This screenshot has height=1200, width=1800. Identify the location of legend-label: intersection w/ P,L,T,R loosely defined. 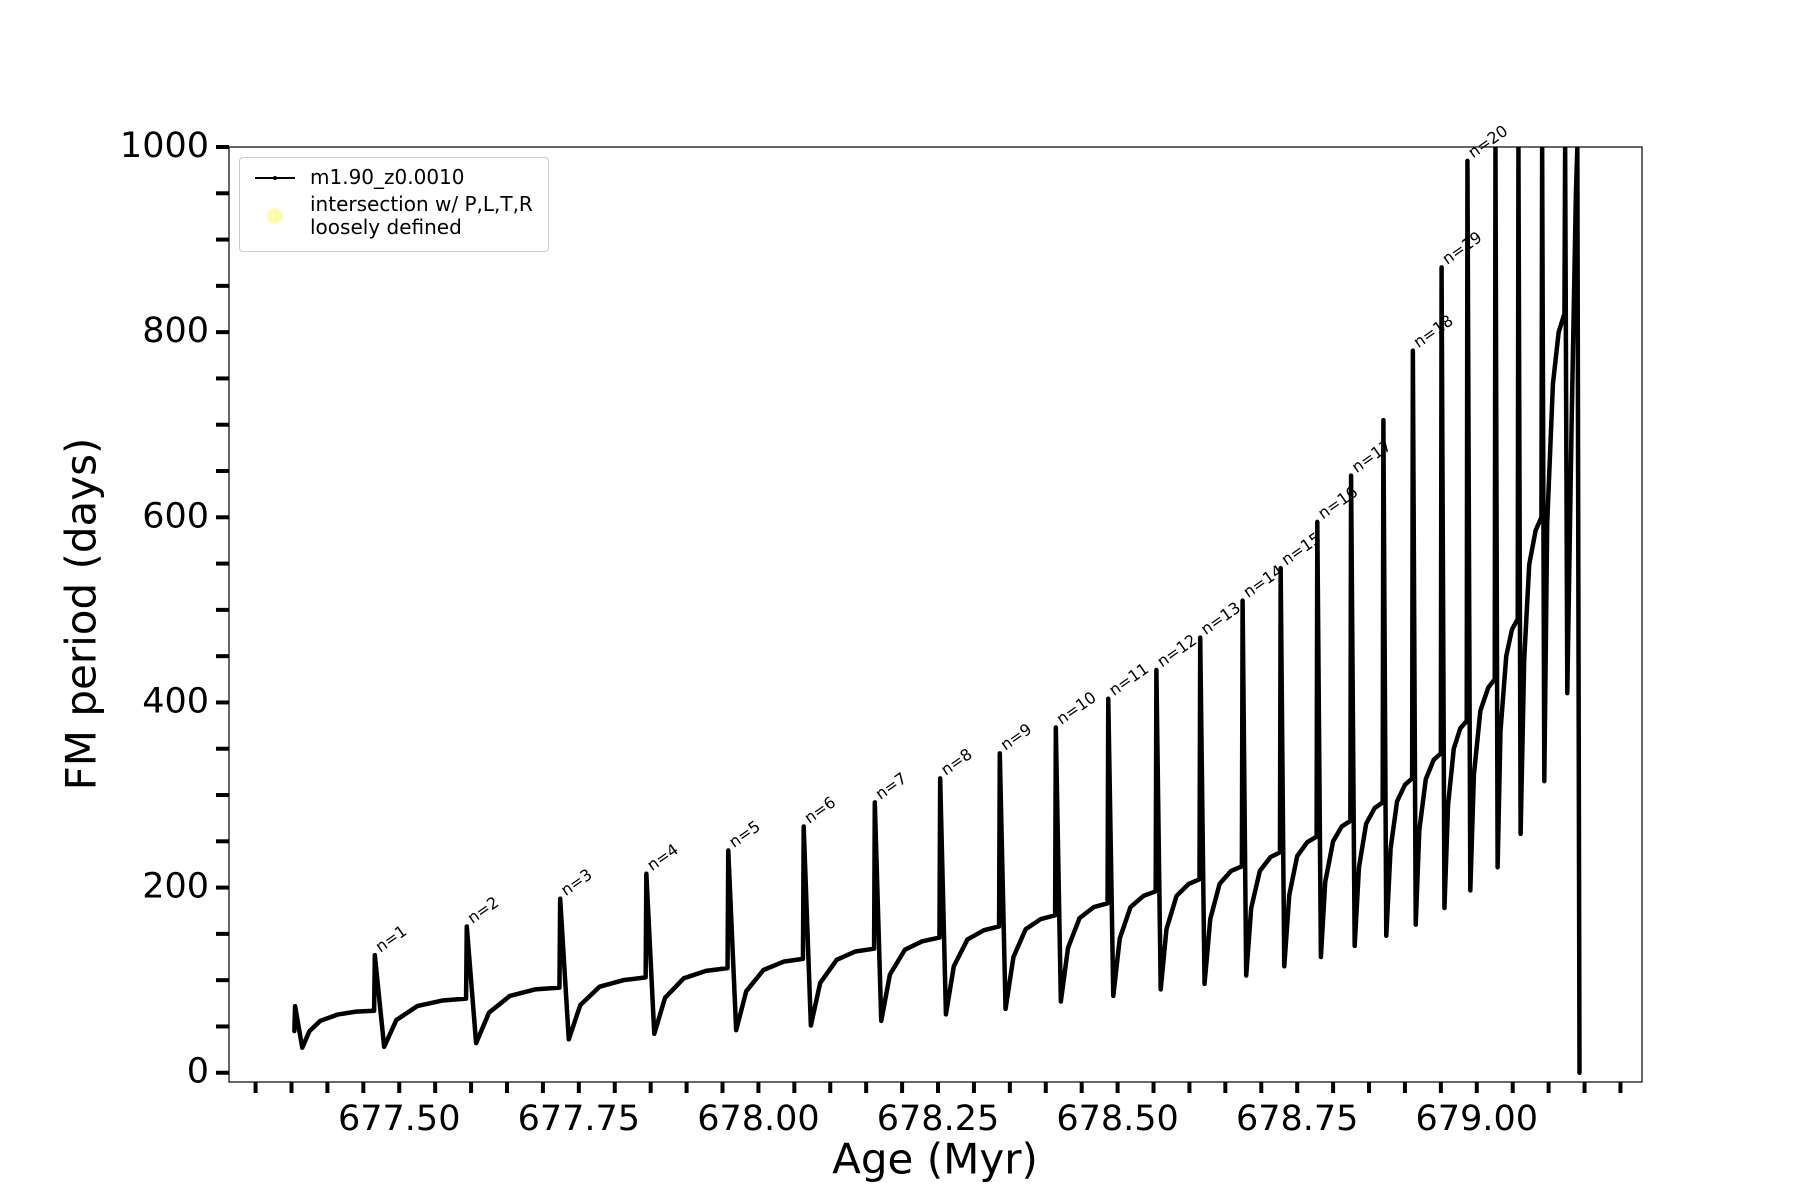
(421, 215).